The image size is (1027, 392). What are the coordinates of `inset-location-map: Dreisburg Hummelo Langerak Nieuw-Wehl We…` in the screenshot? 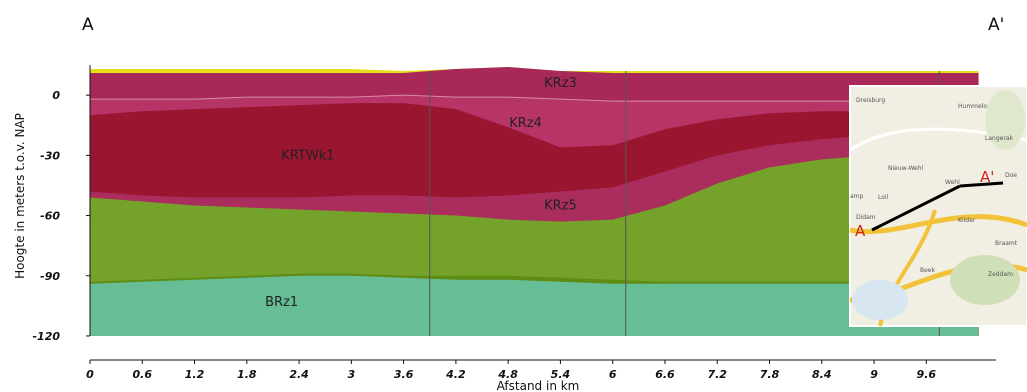 It's located at (938, 206).